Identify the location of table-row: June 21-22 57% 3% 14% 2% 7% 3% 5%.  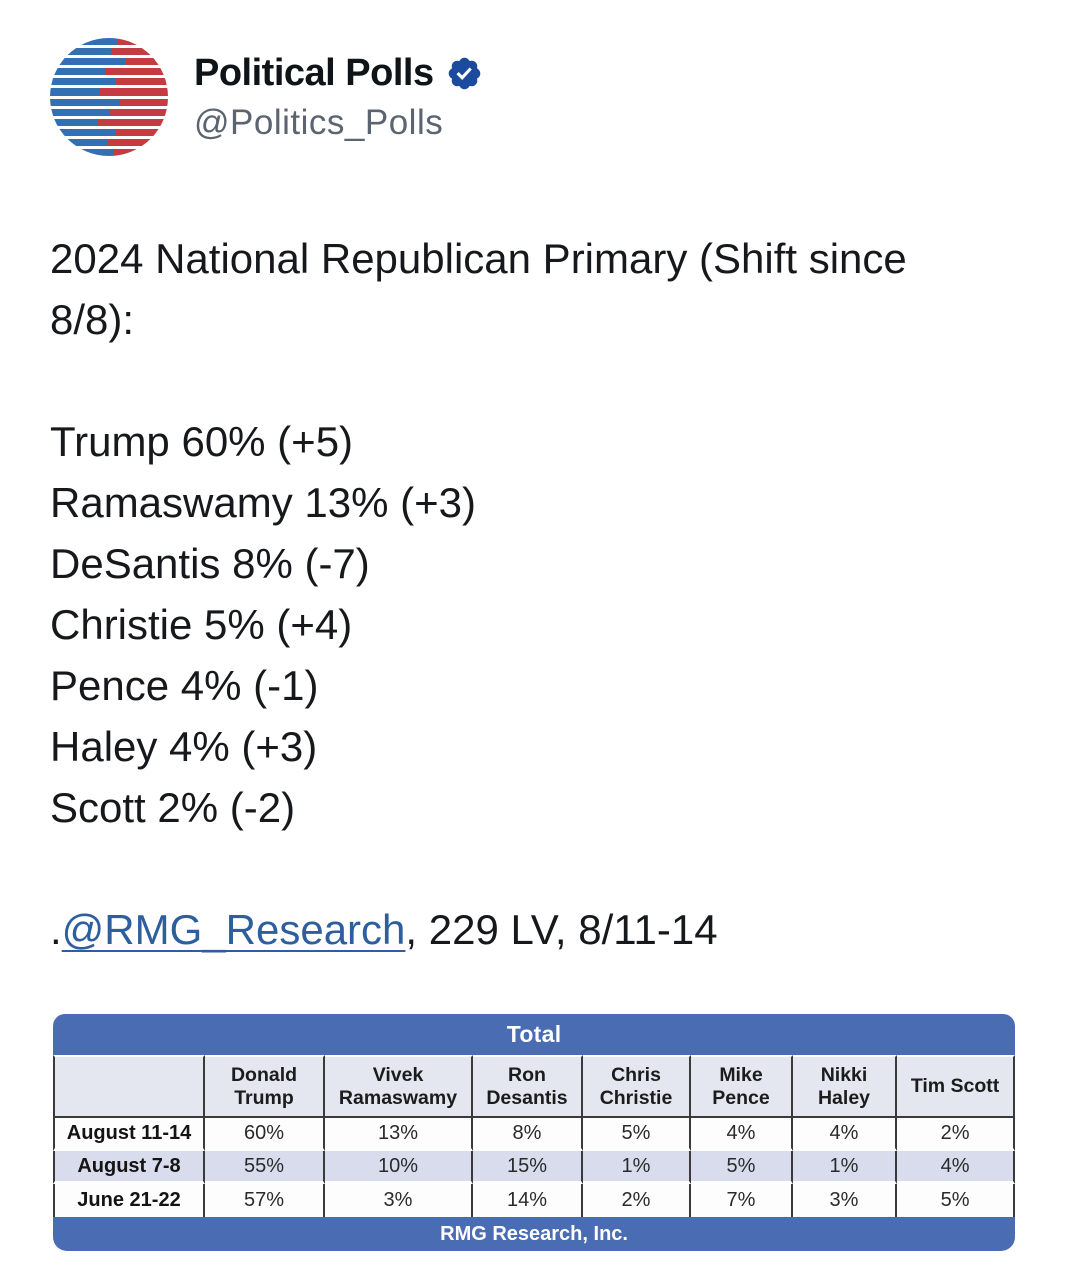
(534, 1200).